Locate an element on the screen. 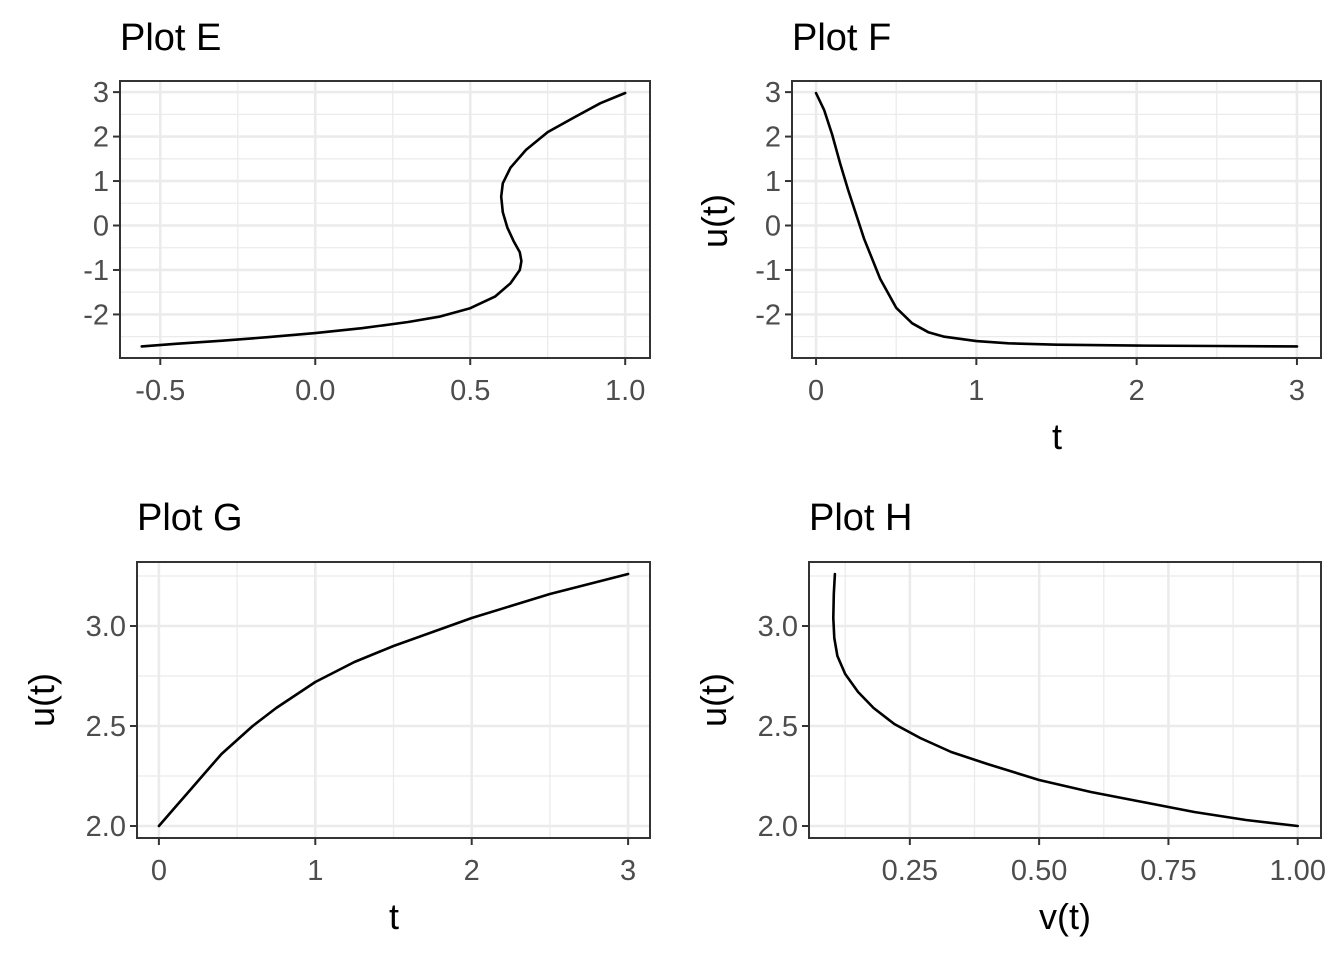 Image resolution: width=1344 pixels, height=960 pixels. x-tick-label: 0.75 is located at coordinates (1168, 871).